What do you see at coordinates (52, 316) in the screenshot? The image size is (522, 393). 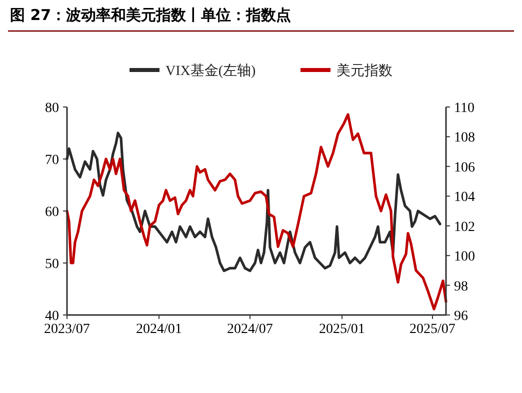 I see `y-tick-label: 40` at bounding box center [52, 316].